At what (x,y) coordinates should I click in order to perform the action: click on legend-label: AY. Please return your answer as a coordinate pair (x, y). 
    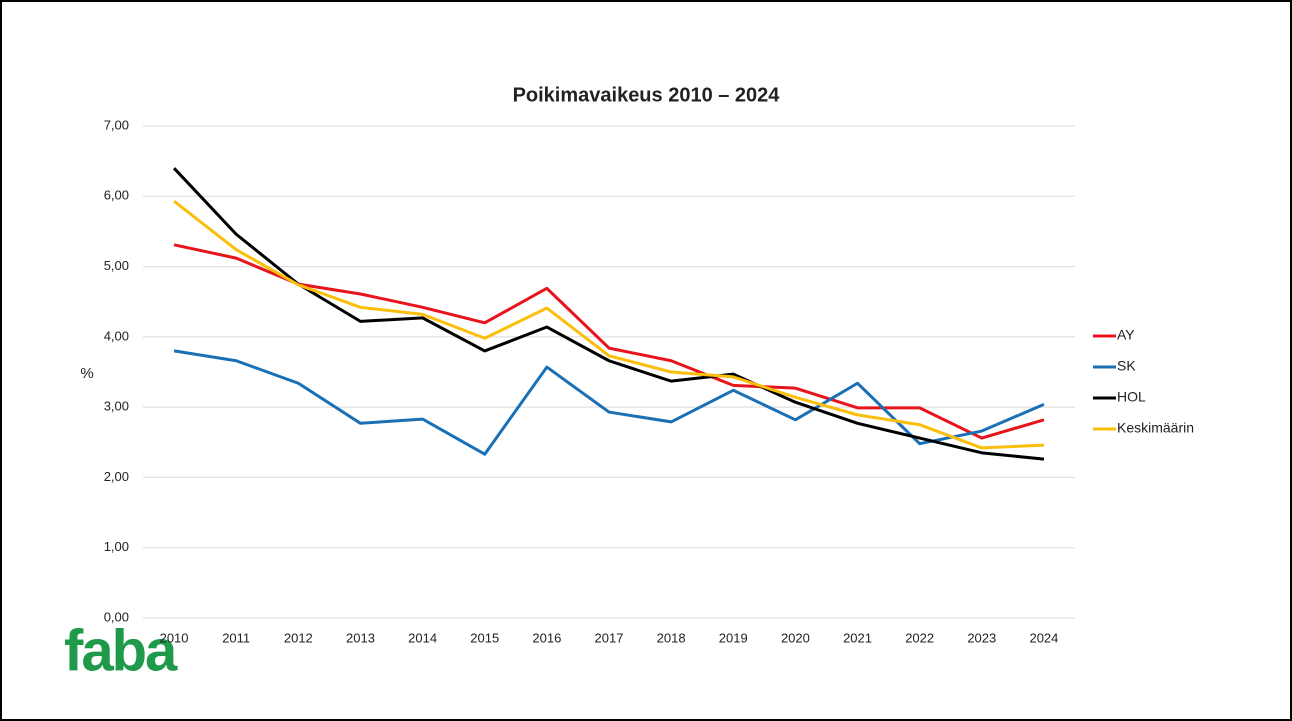
    Looking at the image, I should click on (1126, 335).